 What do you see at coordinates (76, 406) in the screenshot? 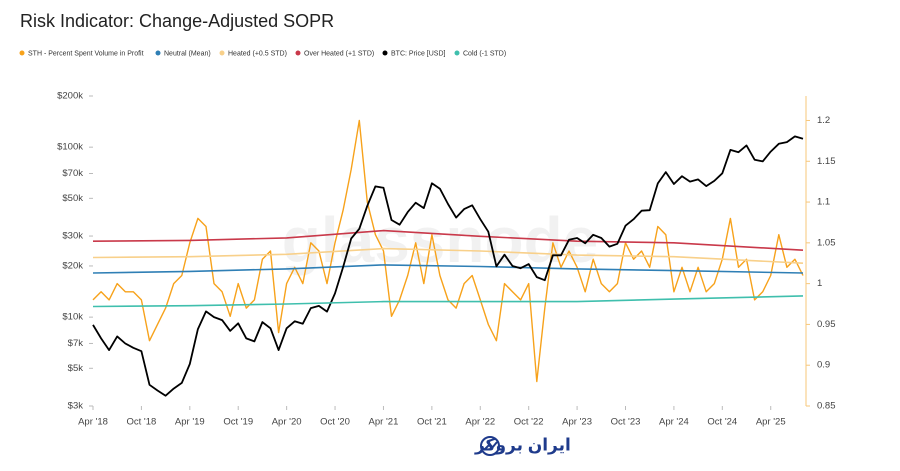
I see `y-tick-label: $3k` at bounding box center [76, 406].